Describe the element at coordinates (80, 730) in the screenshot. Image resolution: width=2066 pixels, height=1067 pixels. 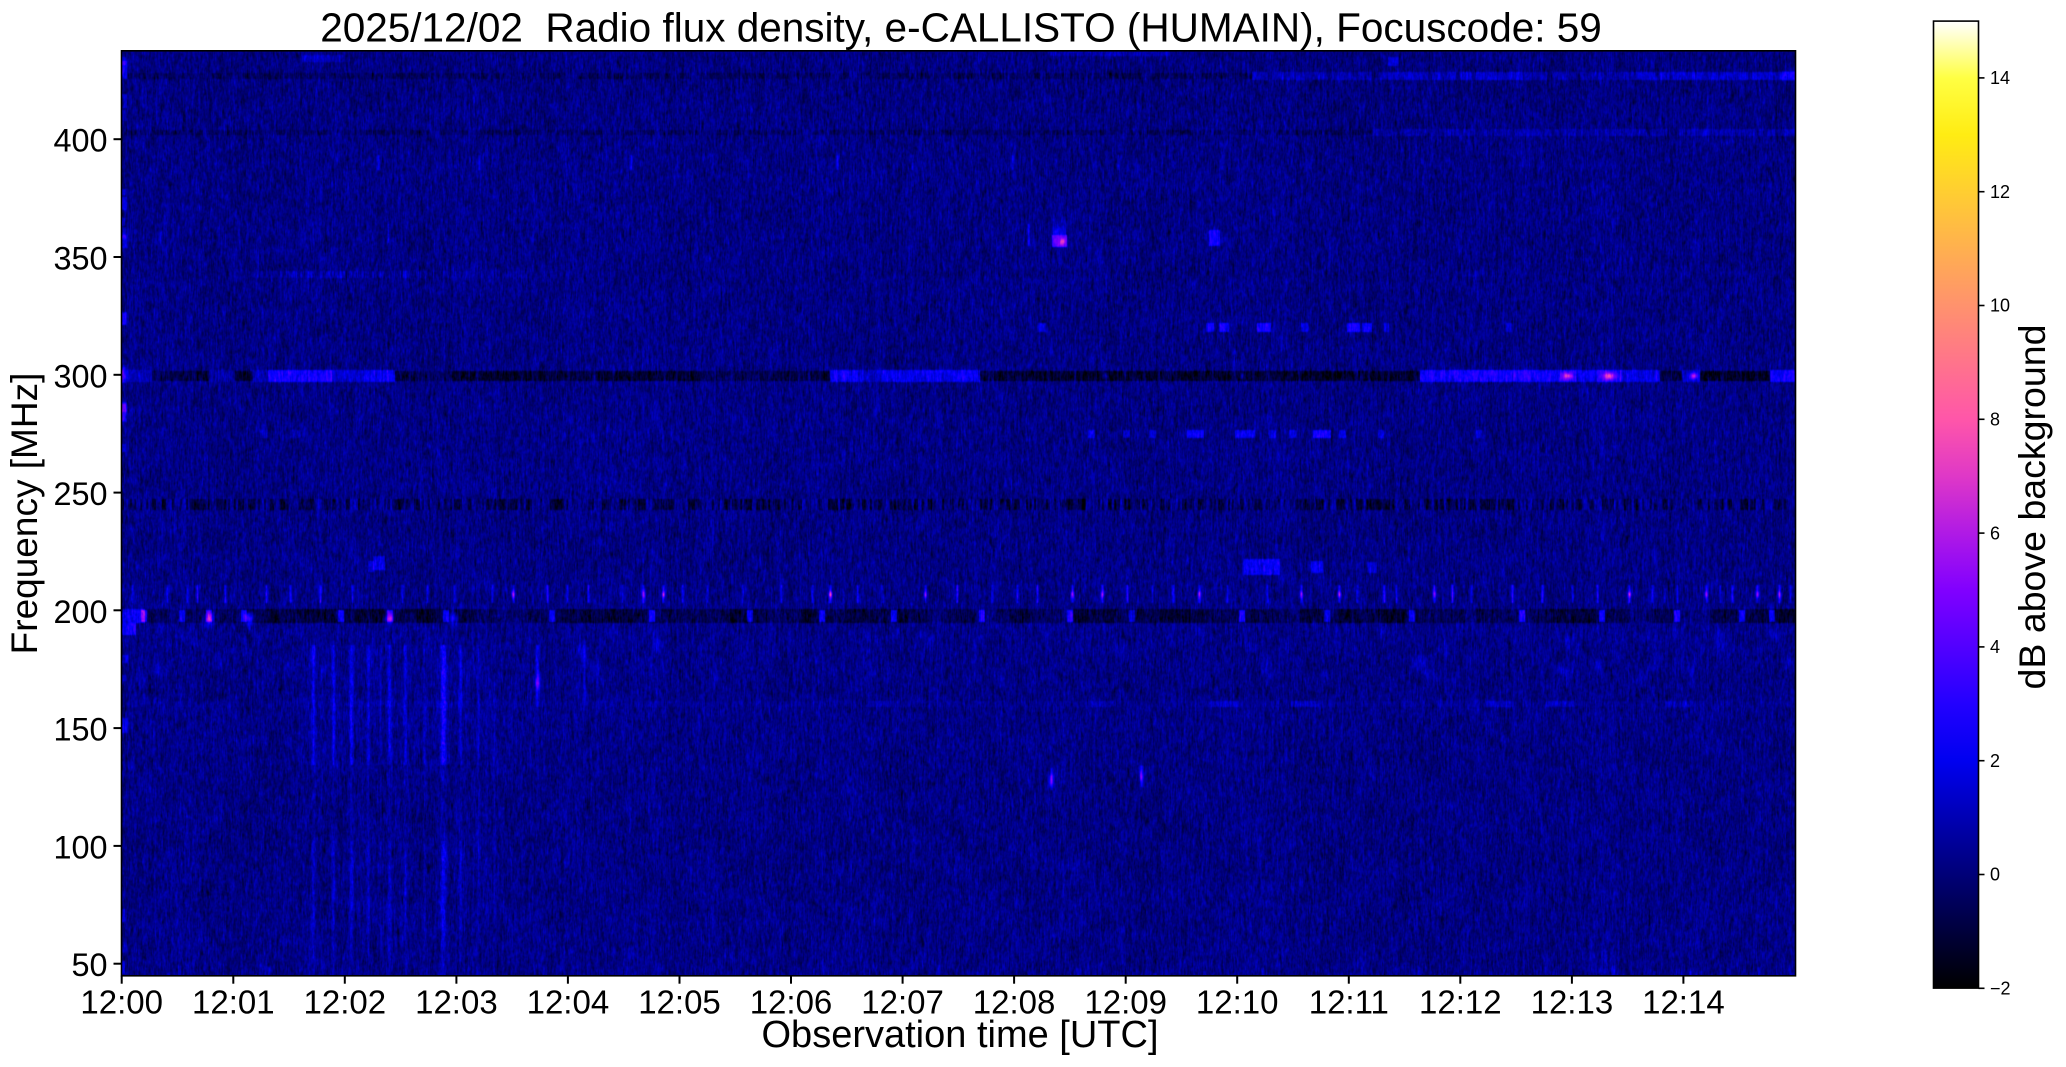
I see `svg-text: 150` at that location.